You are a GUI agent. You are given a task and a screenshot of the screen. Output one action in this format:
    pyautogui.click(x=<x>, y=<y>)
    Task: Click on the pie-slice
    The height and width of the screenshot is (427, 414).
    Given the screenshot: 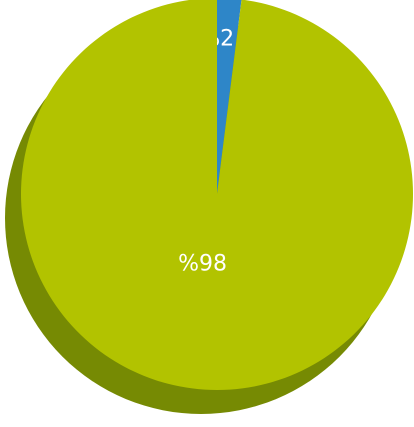 What is the action you would take?
    pyautogui.click(x=229, y=97)
    